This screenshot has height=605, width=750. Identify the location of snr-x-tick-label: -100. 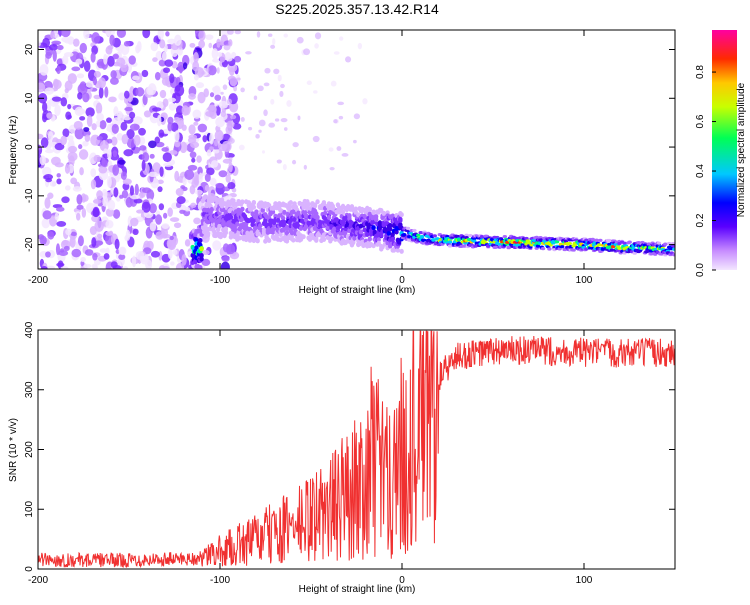
(220, 580).